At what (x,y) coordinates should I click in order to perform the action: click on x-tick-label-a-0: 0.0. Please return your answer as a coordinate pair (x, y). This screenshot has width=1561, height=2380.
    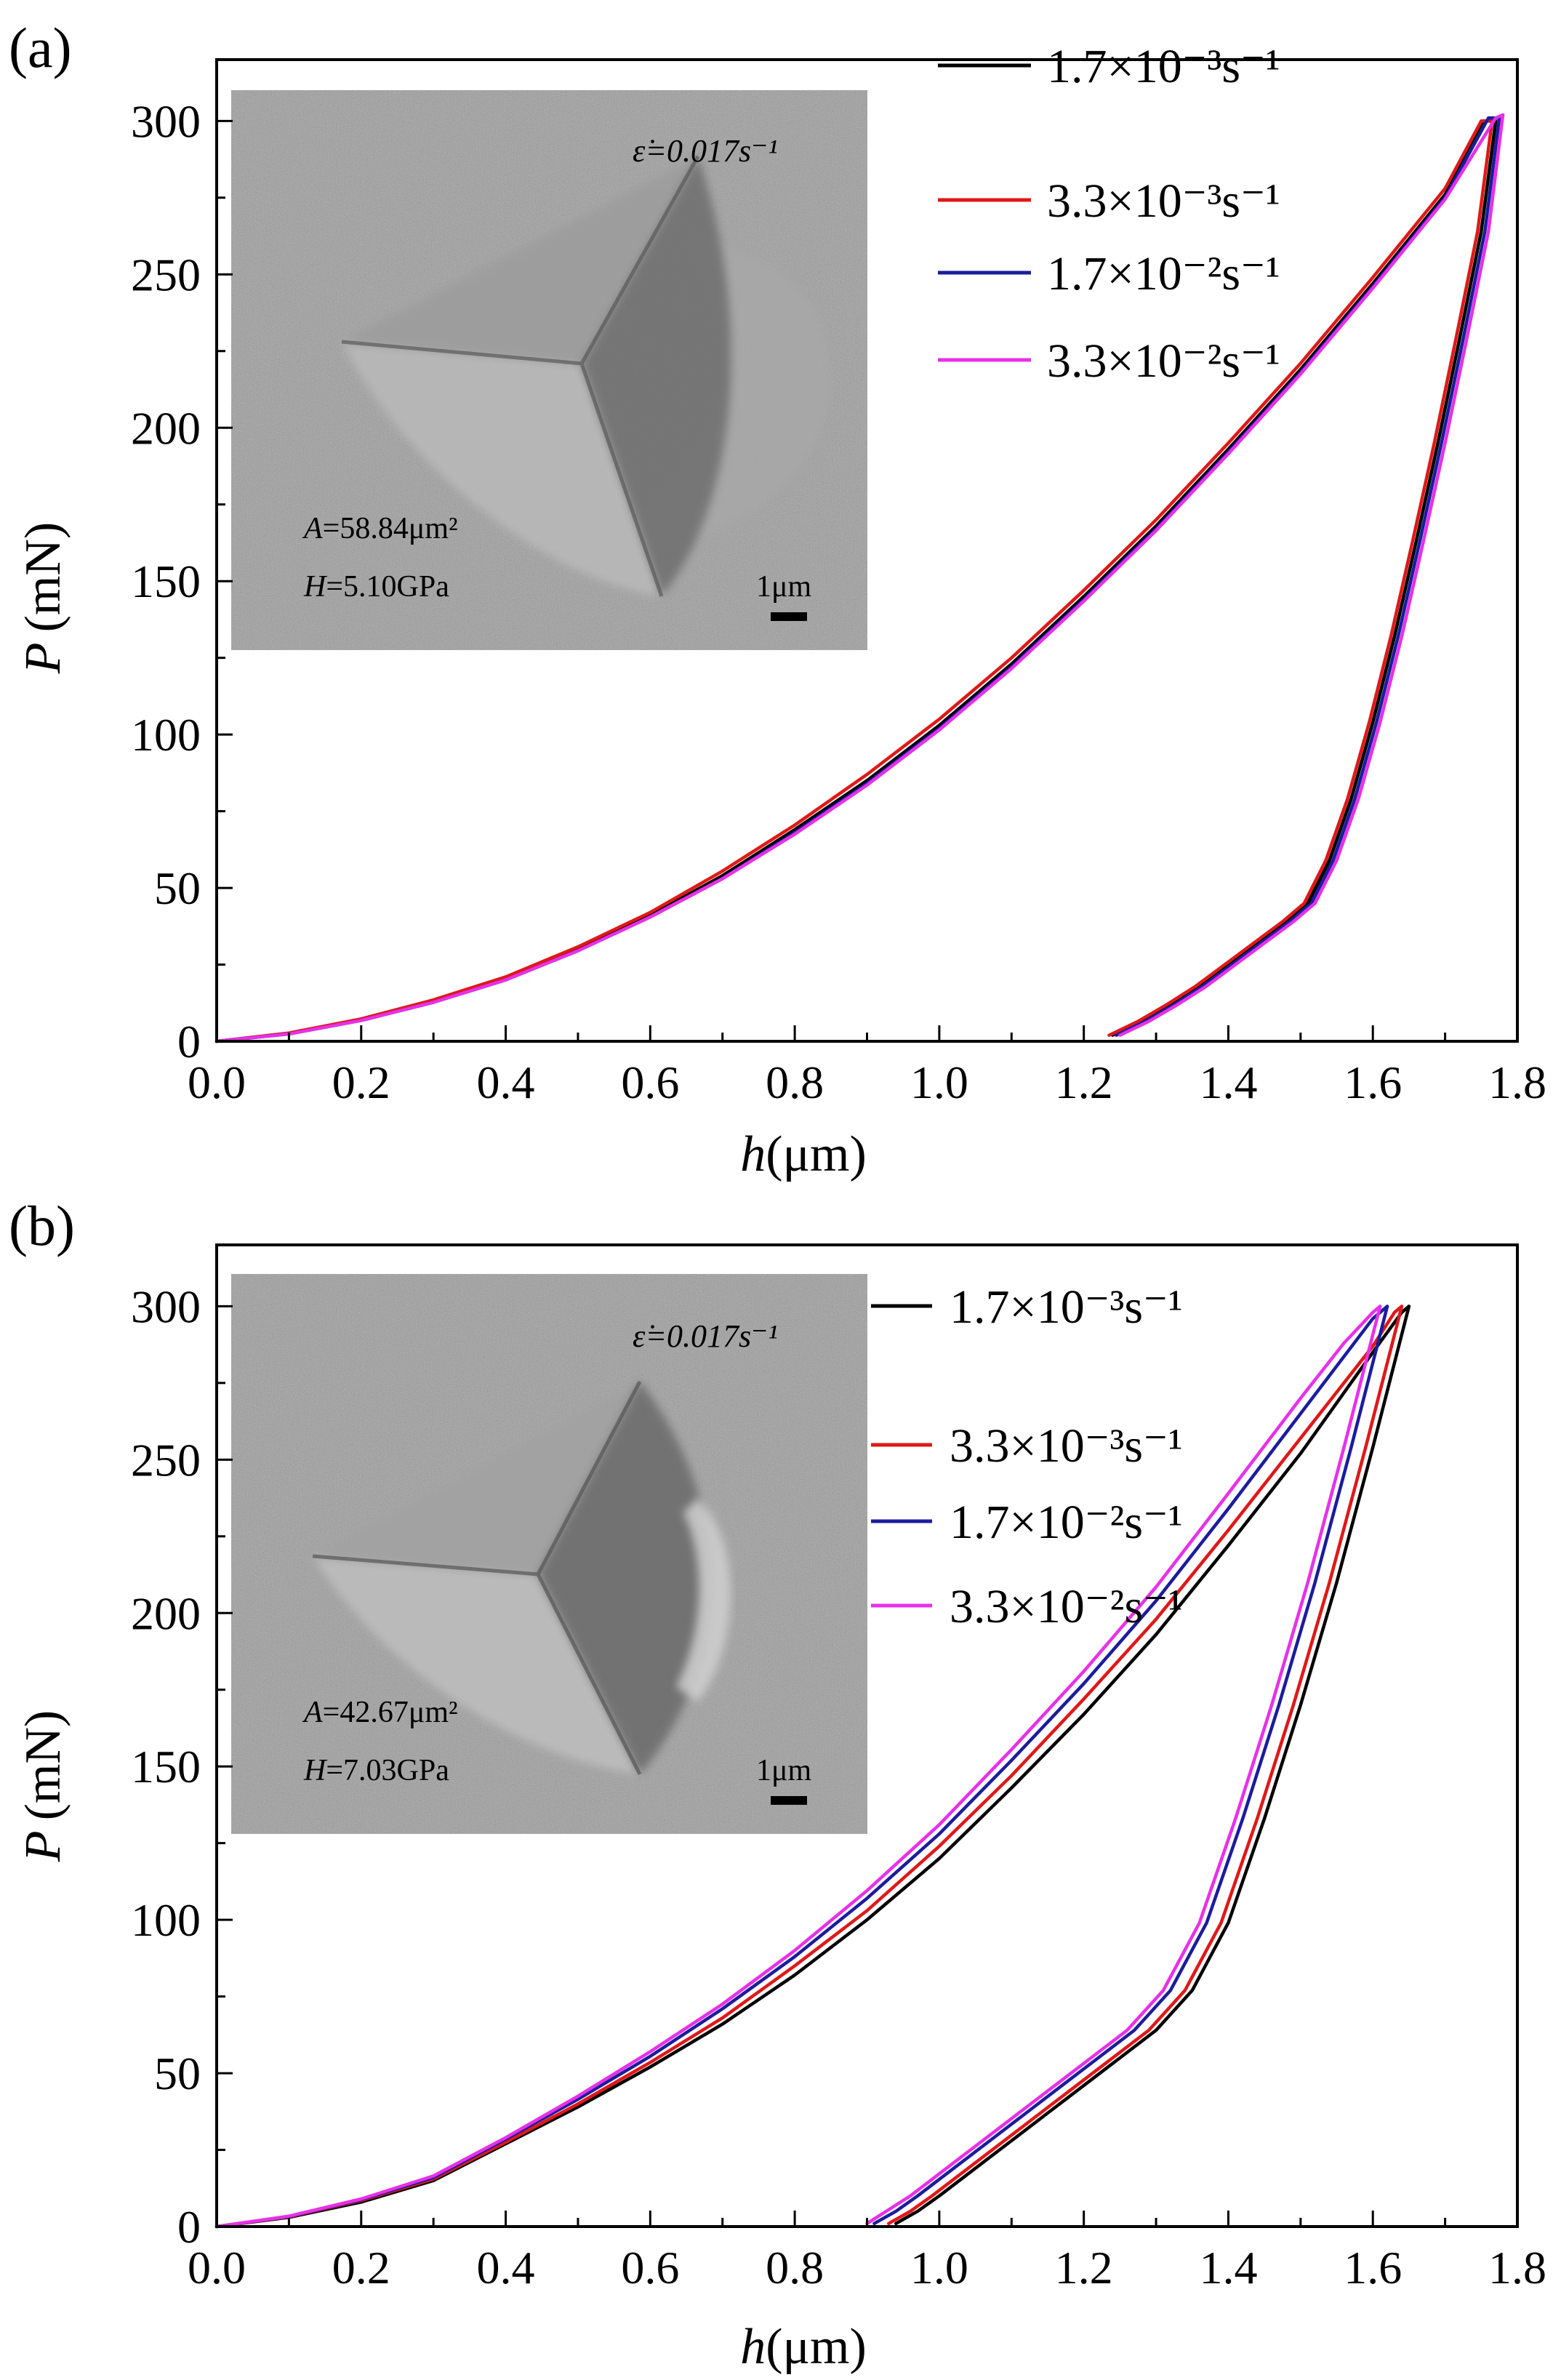
    Looking at the image, I should click on (217, 1082).